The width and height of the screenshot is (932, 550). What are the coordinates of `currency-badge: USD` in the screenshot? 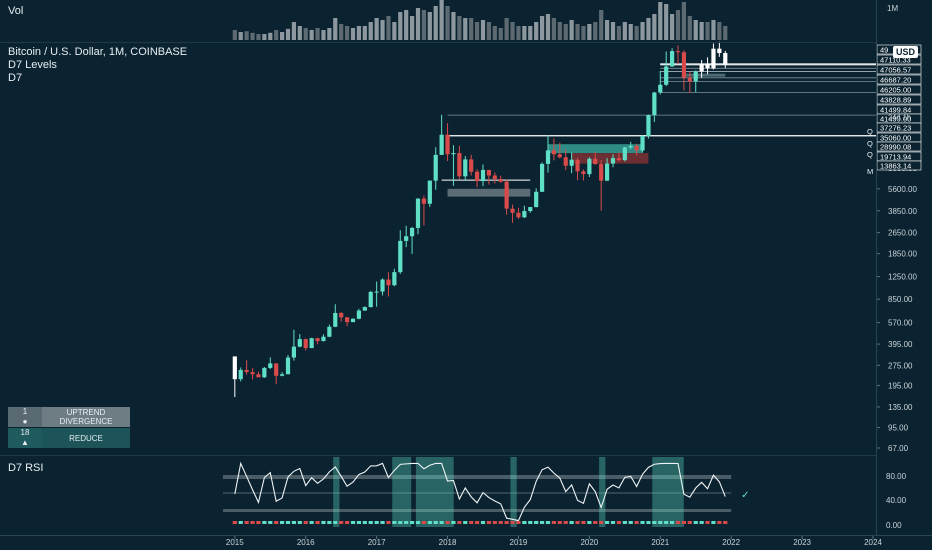 It's located at (906, 52).